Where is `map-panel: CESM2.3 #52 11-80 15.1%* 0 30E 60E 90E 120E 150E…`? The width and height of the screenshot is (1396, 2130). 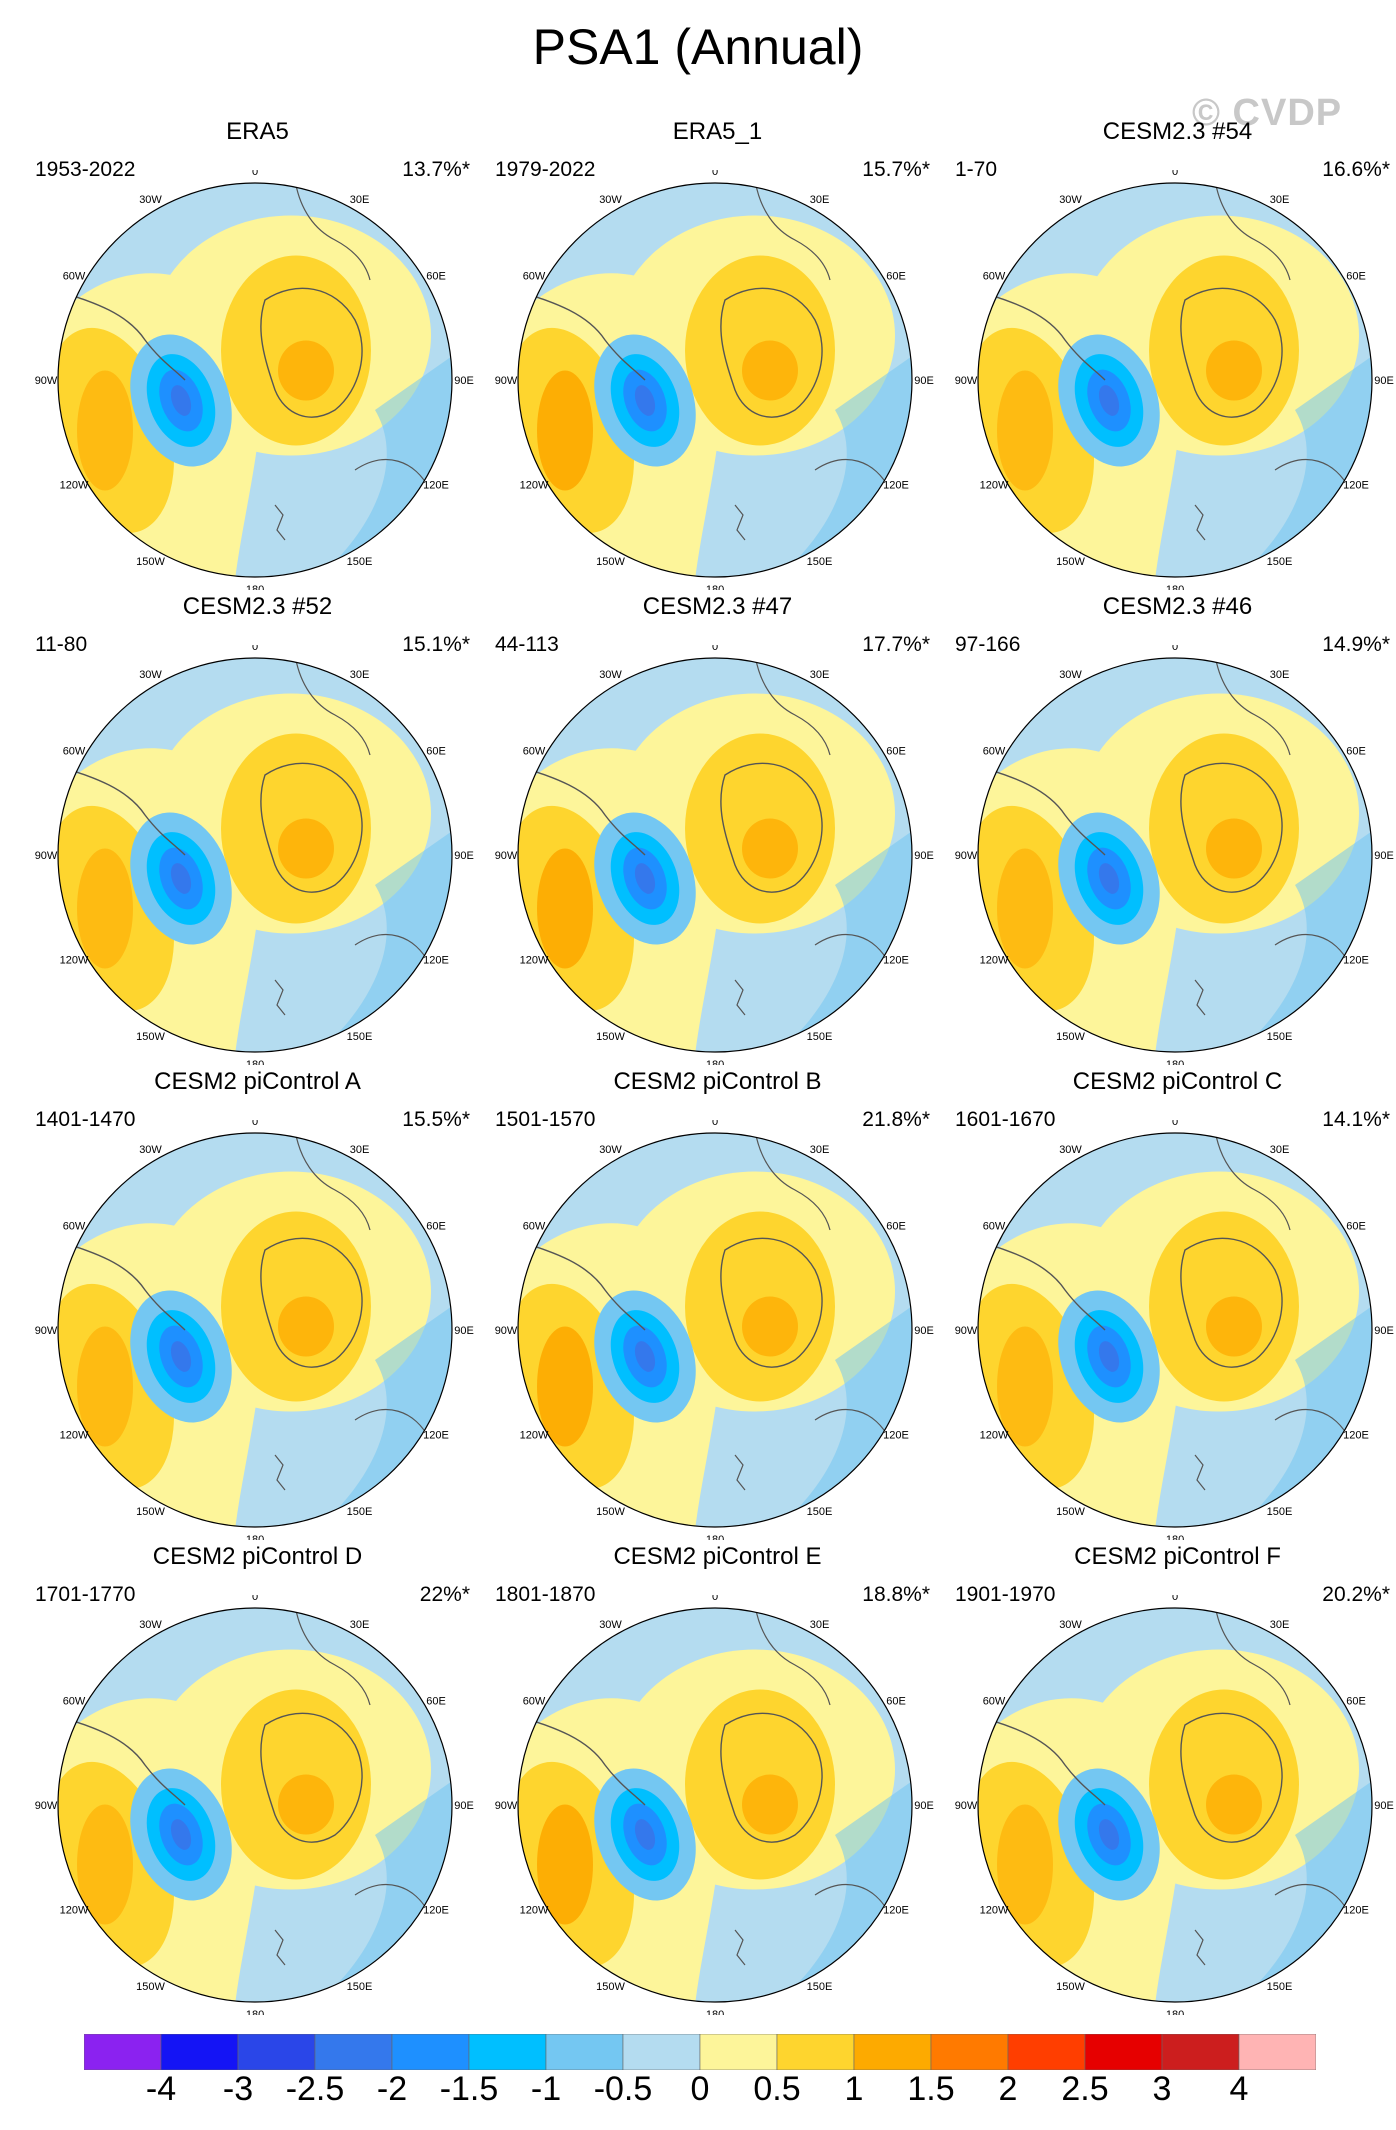
map-panel: CESM2.3 #52 11-80 15.1%* 0 30E 60E 90E 120E 150E… is located at coordinates (257, 830).